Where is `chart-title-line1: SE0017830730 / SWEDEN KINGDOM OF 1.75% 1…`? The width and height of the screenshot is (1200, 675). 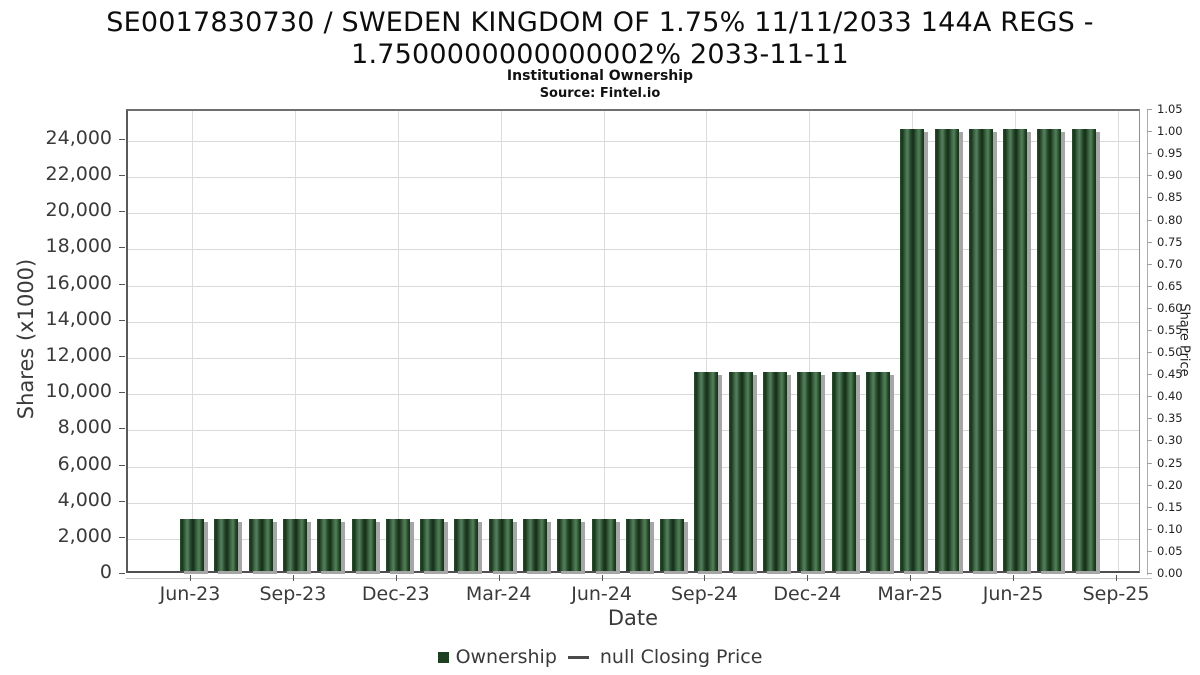 chart-title-line1: SE0017830730 / SWEDEN KINGDOM OF 1.75% 1… is located at coordinates (600, 22).